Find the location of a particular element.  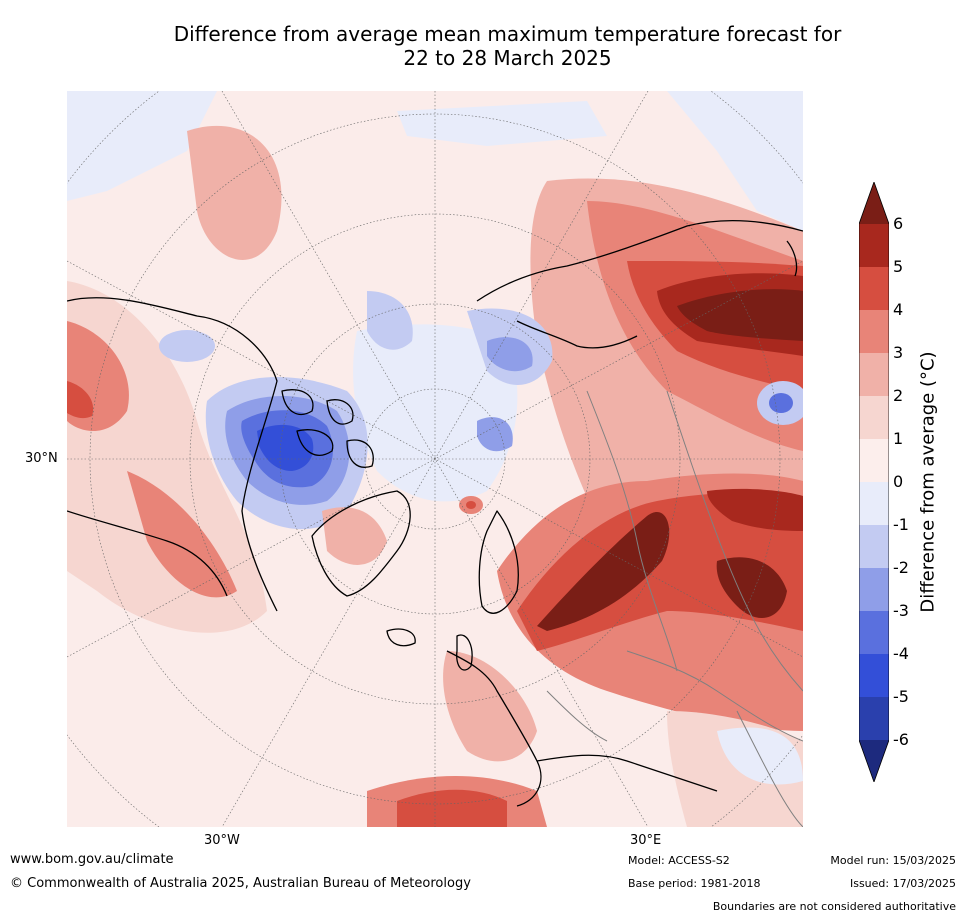

cool-patch-kara is located at coordinates (495, 434).